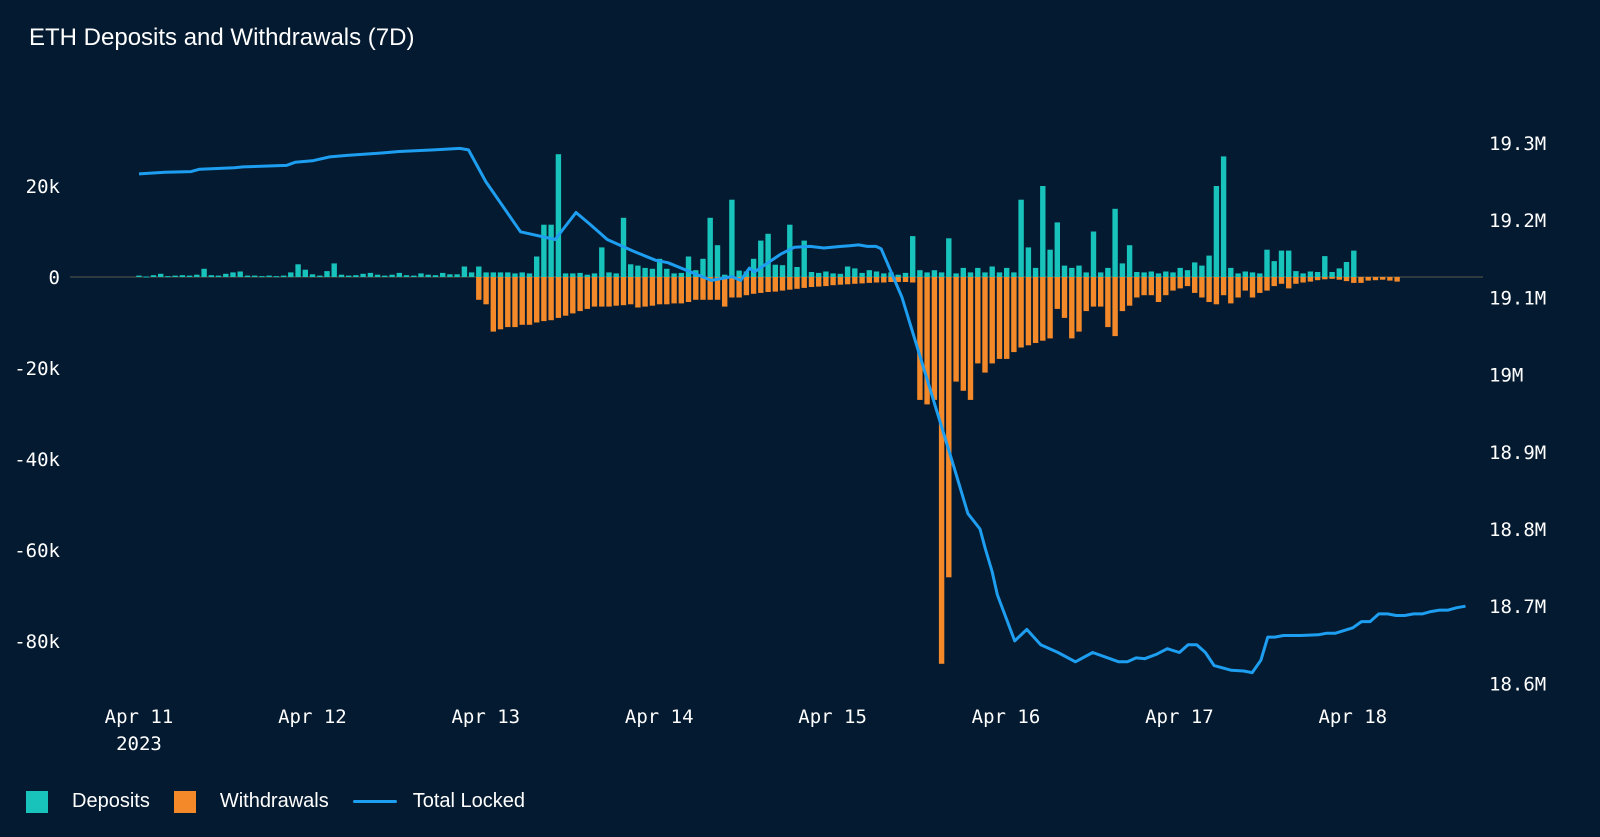 Image resolution: width=1600 pixels, height=837 pixels. What do you see at coordinates (1006, 717) in the screenshot?
I see `x-axis-tick-label: Apr 16` at bounding box center [1006, 717].